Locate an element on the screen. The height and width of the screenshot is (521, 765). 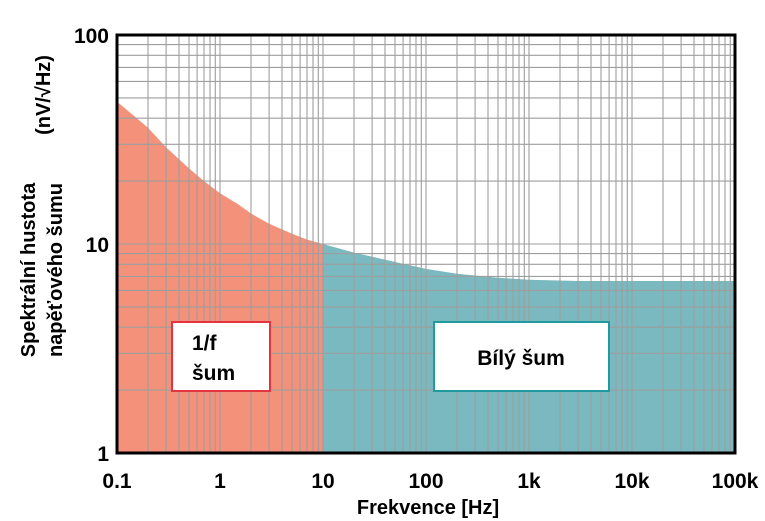
flicker-noise-box-frame is located at coordinates (221, 356).